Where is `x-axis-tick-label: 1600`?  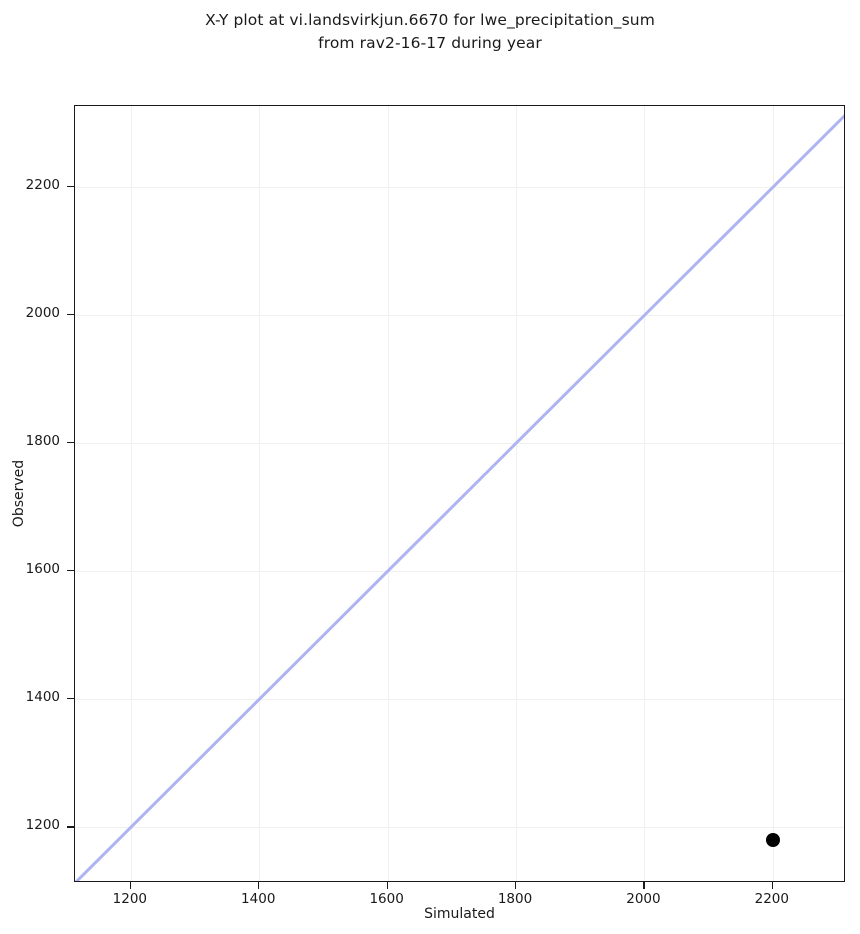 x-axis-tick-label: 1600 is located at coordinates (386, 899).